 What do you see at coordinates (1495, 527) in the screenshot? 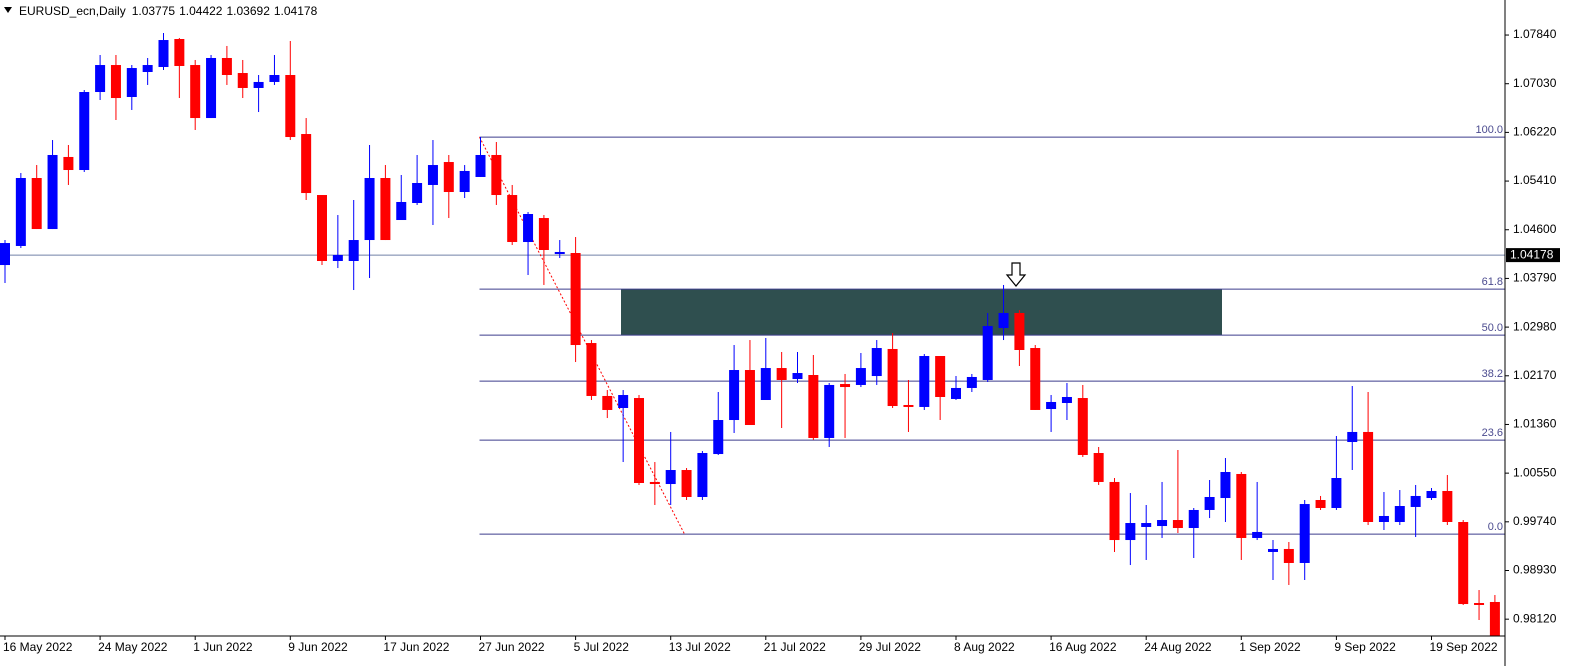
I see `fib-label: 0.0` at bounding box center [1495, 527].